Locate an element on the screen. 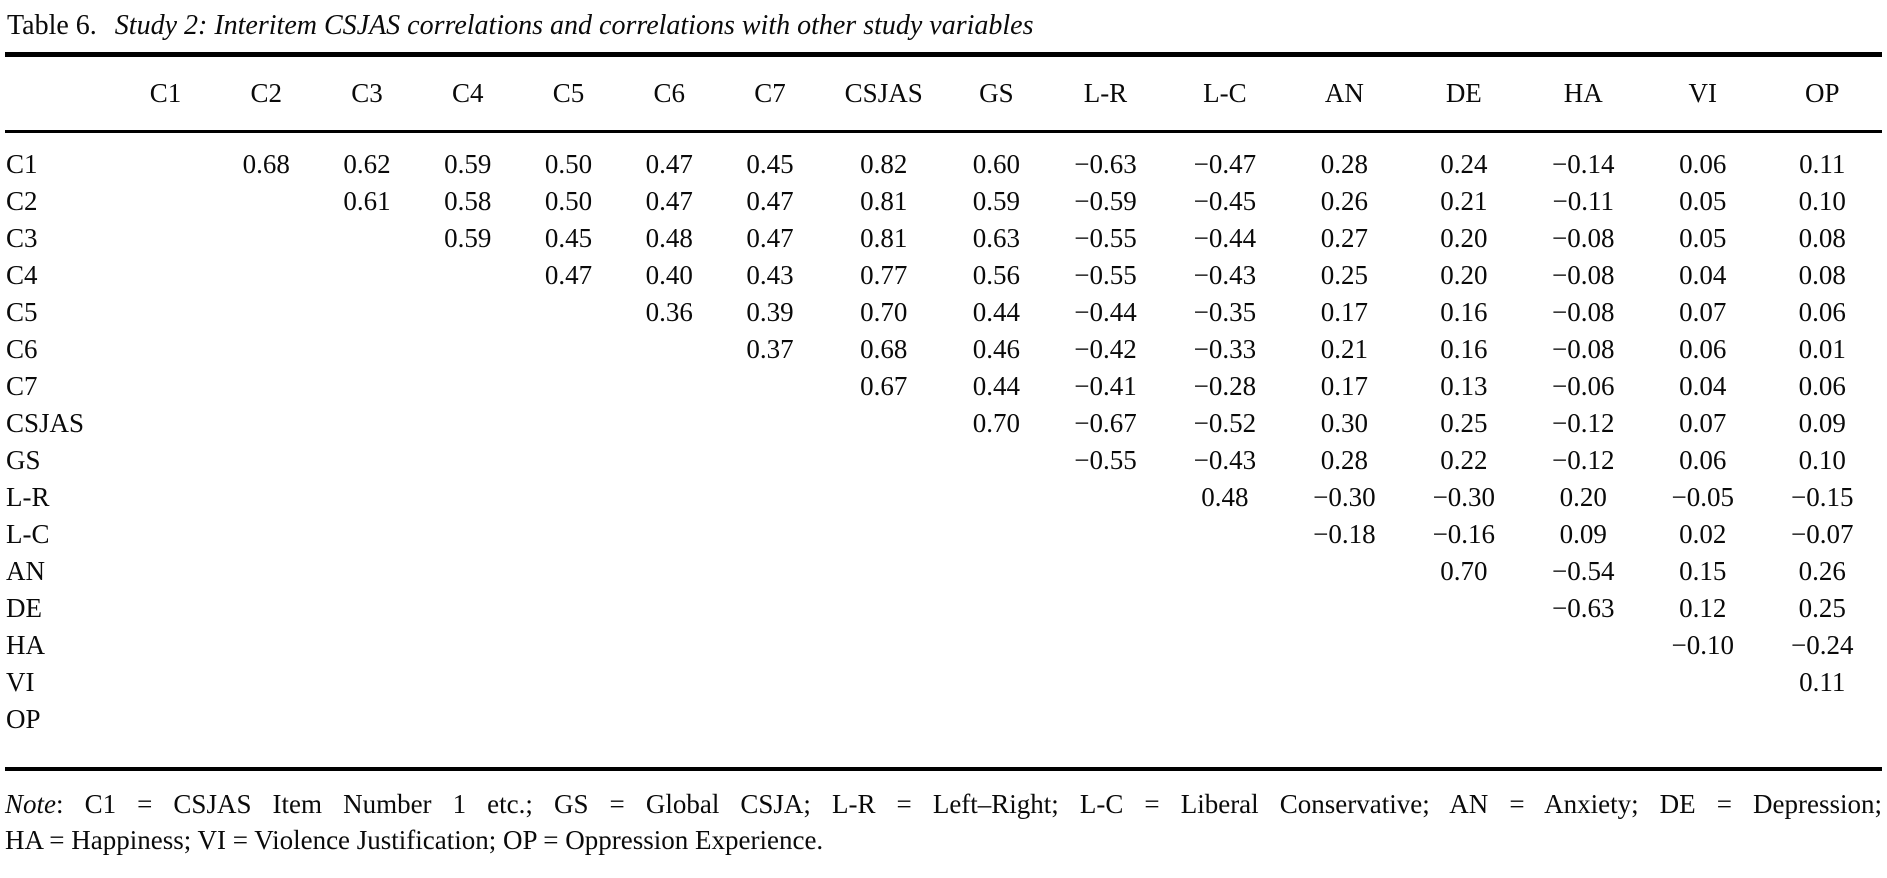  cell-ha-an is located at coordinates (1344, 645).